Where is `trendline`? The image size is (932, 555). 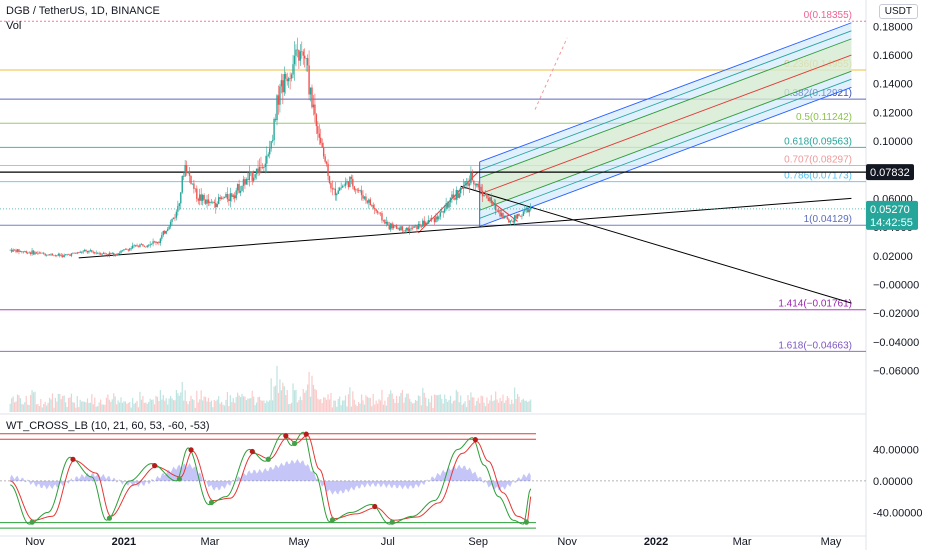
trendline is located at coordinates (465, 228).